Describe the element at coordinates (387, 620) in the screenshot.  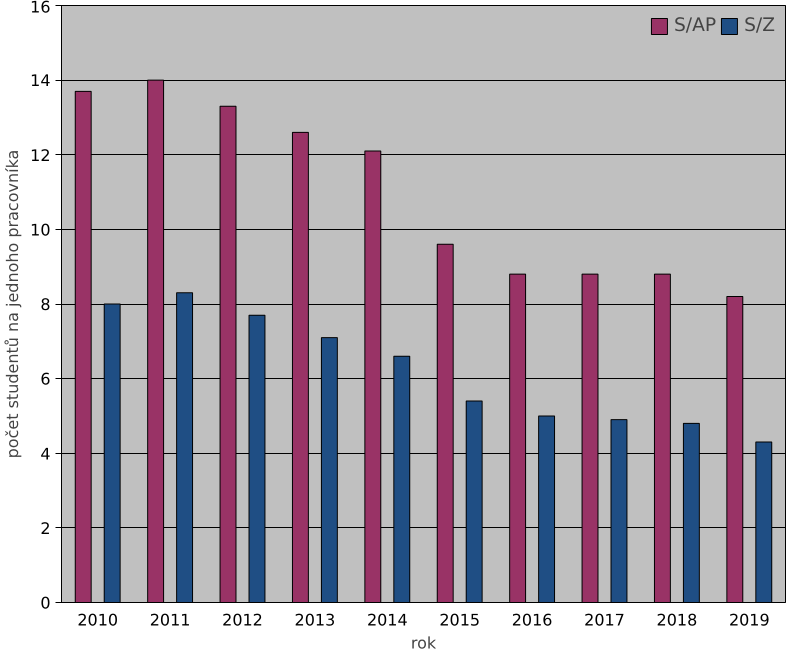
I see `x-tick-label: 2014` at that location.